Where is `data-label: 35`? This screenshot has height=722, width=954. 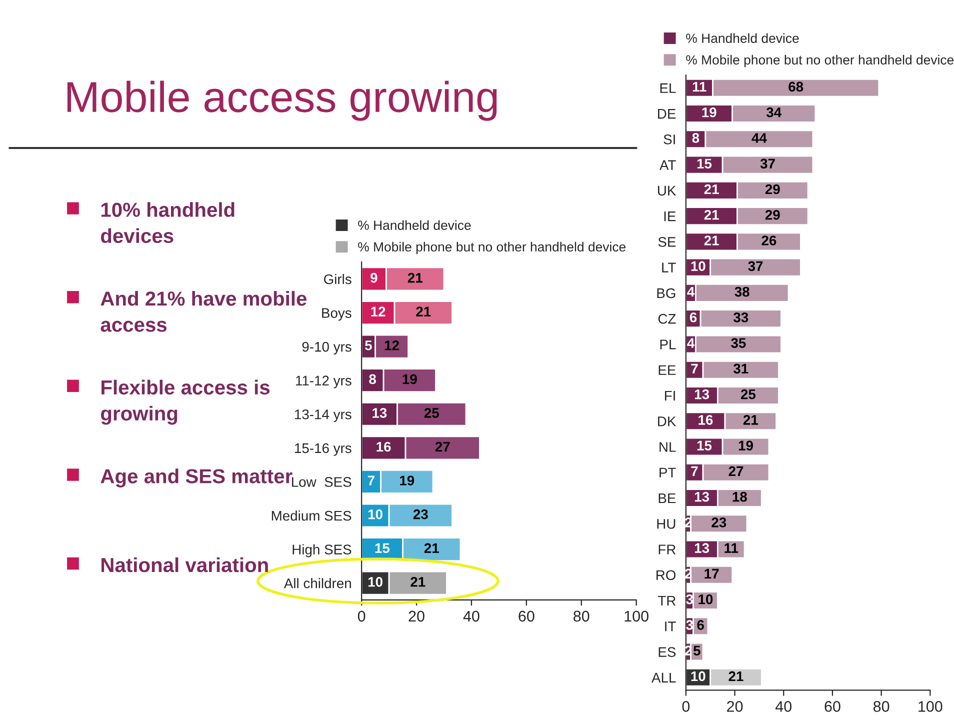
data-label: 35 is located at coordinates (738, 343).